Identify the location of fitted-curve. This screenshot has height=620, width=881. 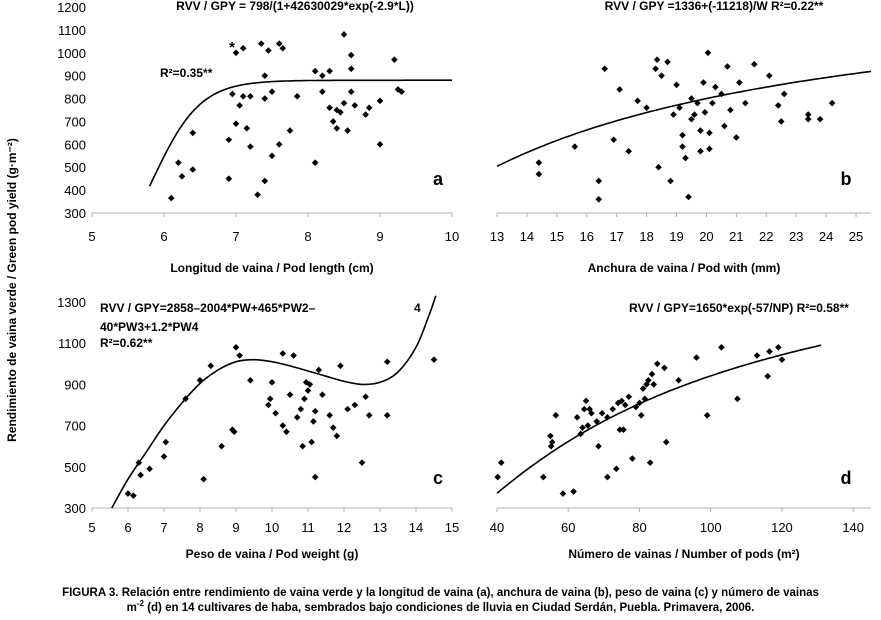
(659, 419).